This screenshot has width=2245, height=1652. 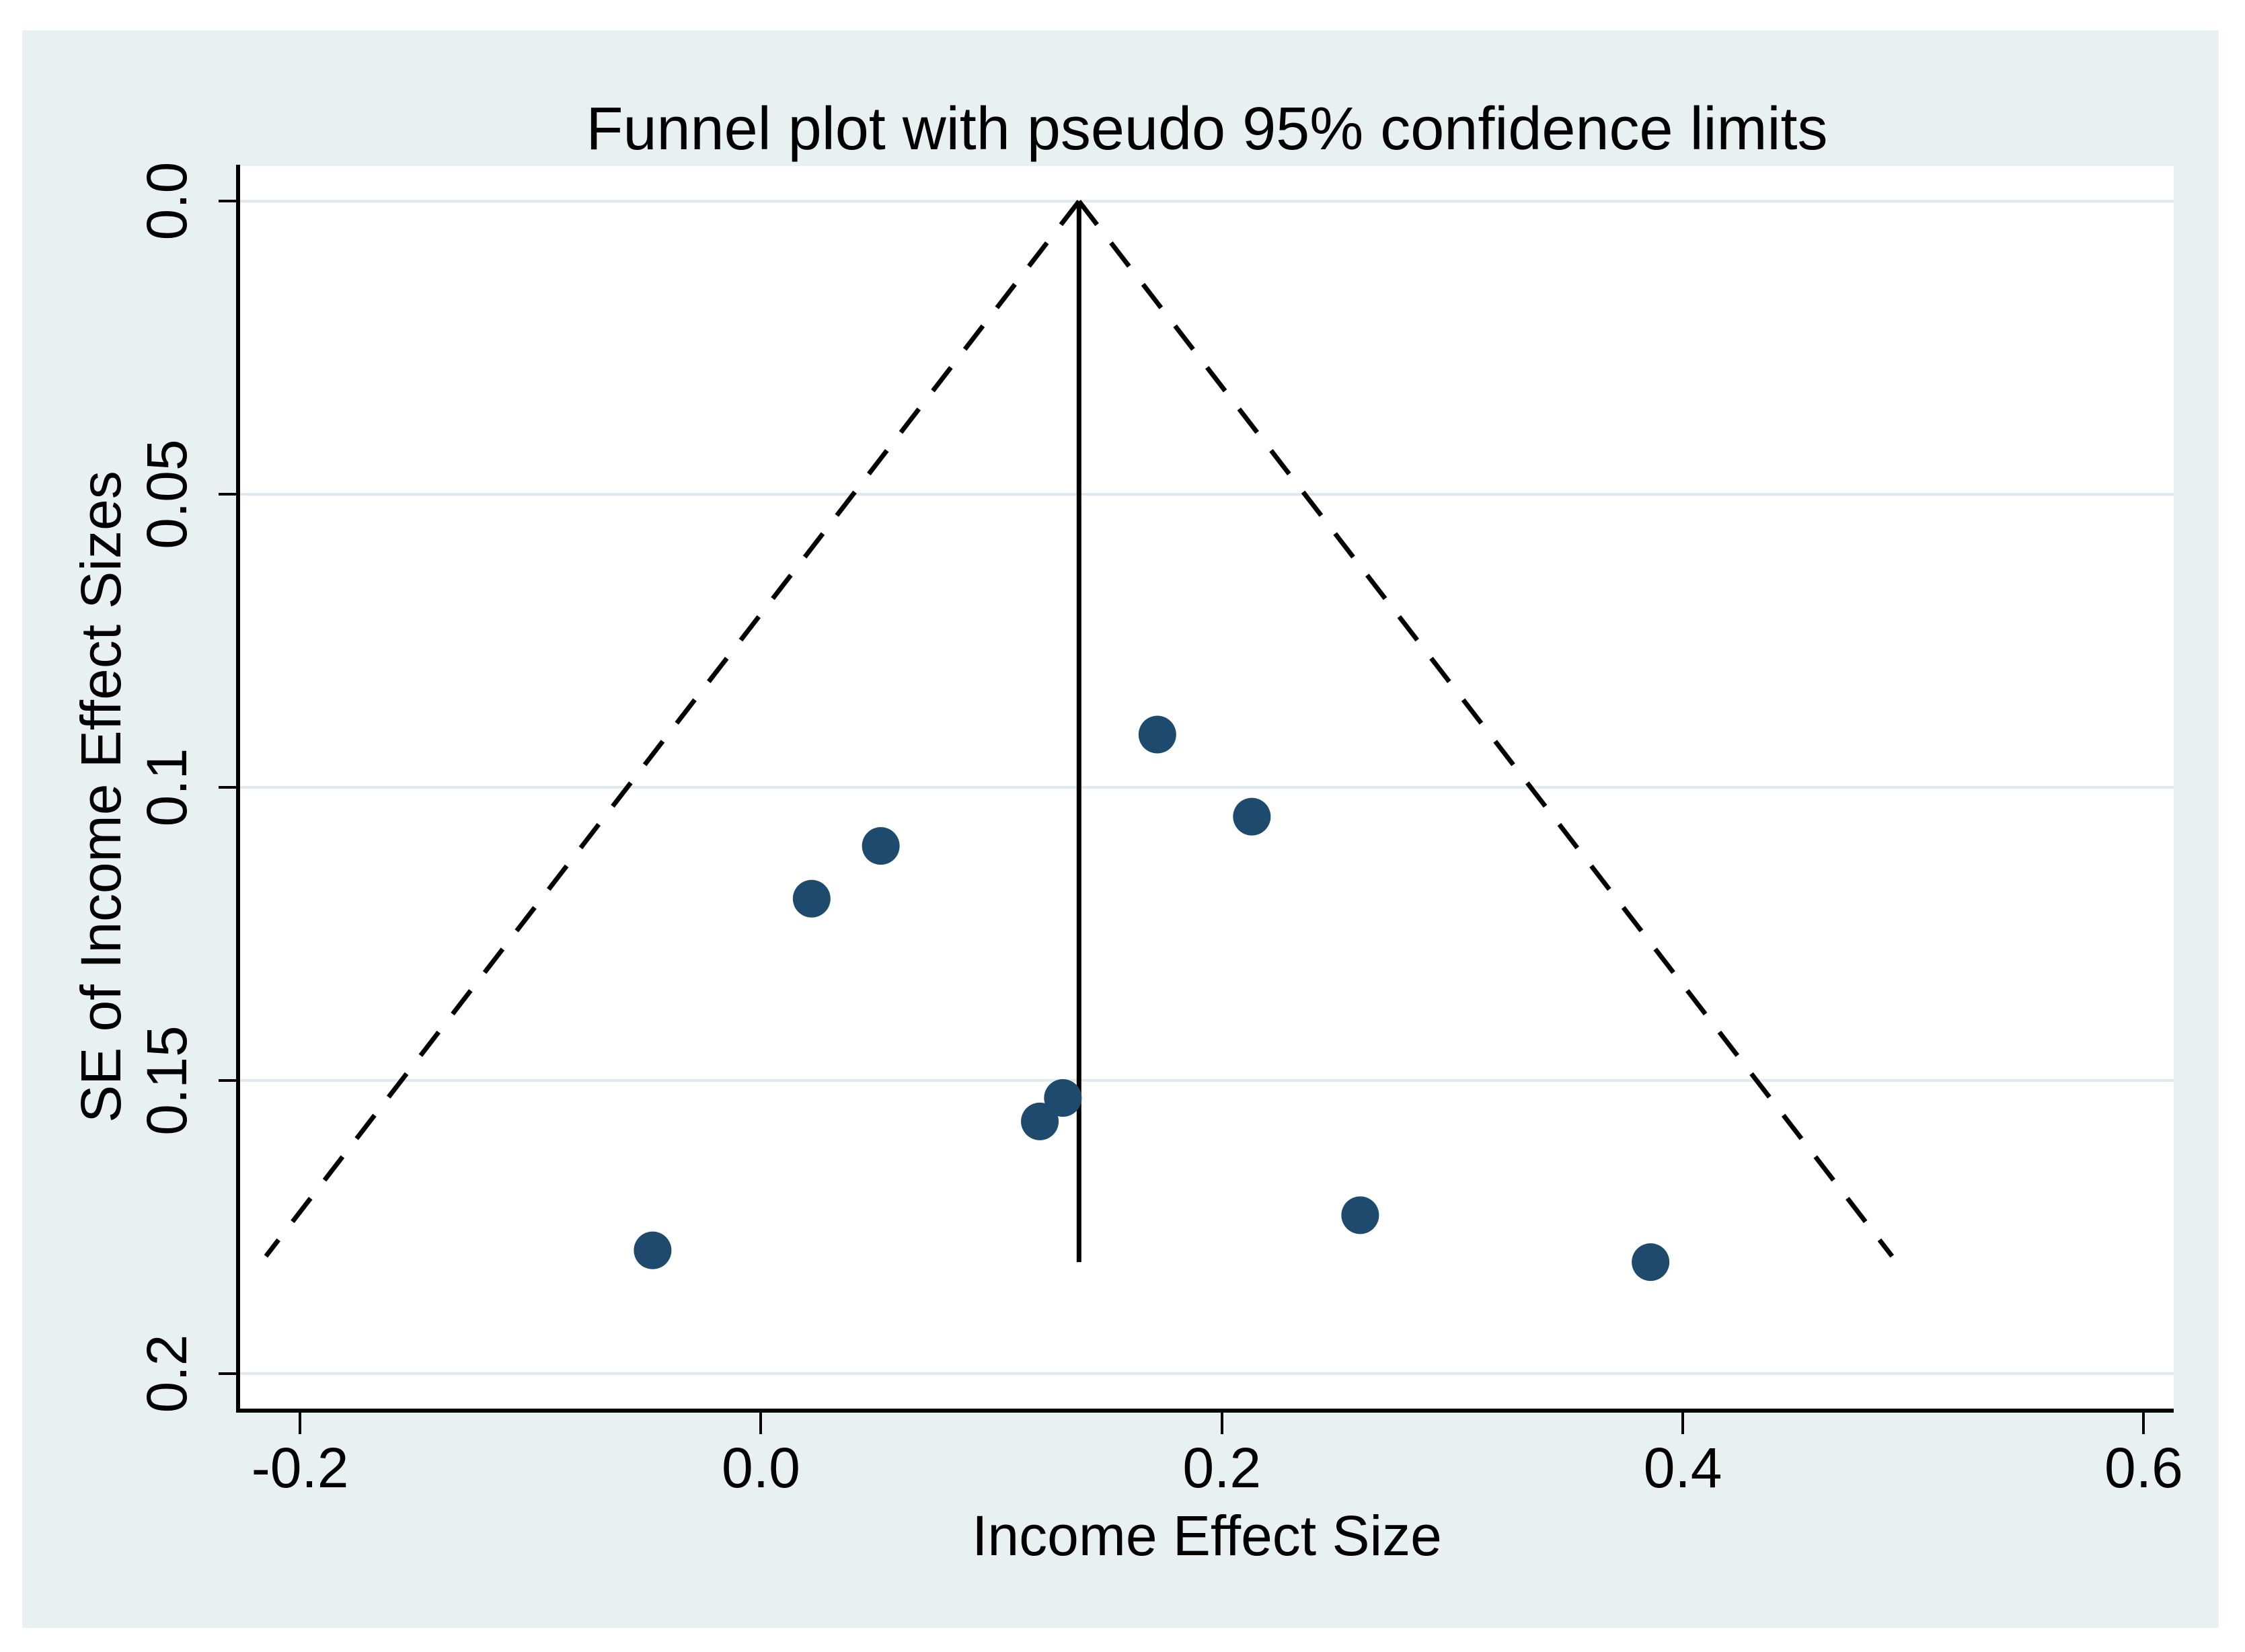 I want to click on x-axis-line, so click(x=1205, y=1411).